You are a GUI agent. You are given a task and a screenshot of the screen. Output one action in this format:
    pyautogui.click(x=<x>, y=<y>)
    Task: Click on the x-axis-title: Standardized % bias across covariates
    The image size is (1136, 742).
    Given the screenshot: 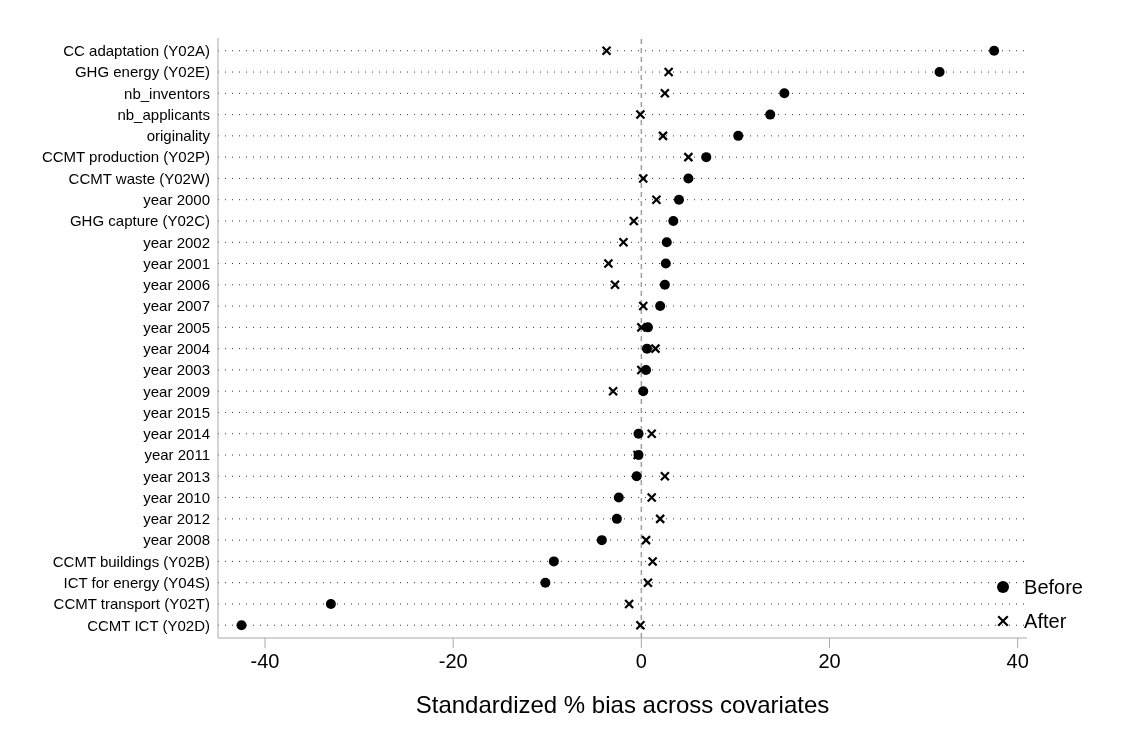 What is the action you would take?
    pyautogui.click(x=622, y=704)
    